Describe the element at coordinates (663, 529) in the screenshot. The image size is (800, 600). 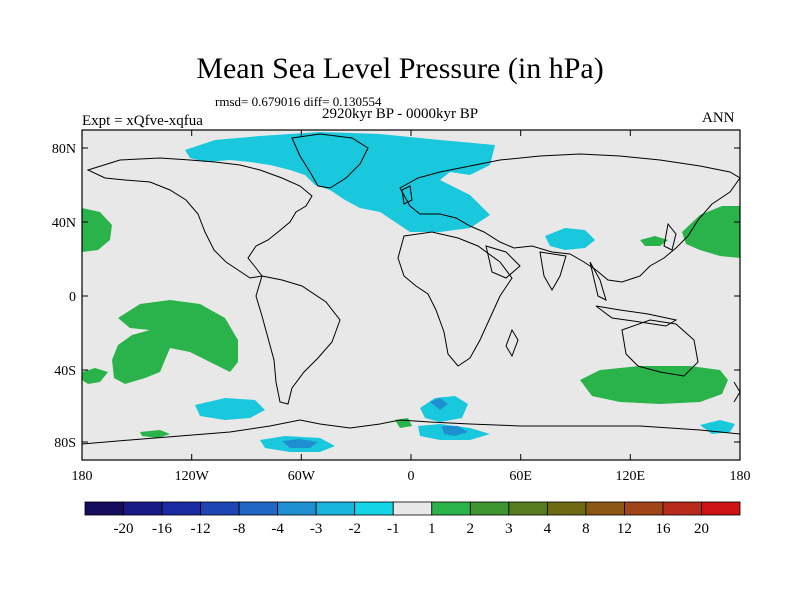
I see `colorbar-label: 16` at that location.